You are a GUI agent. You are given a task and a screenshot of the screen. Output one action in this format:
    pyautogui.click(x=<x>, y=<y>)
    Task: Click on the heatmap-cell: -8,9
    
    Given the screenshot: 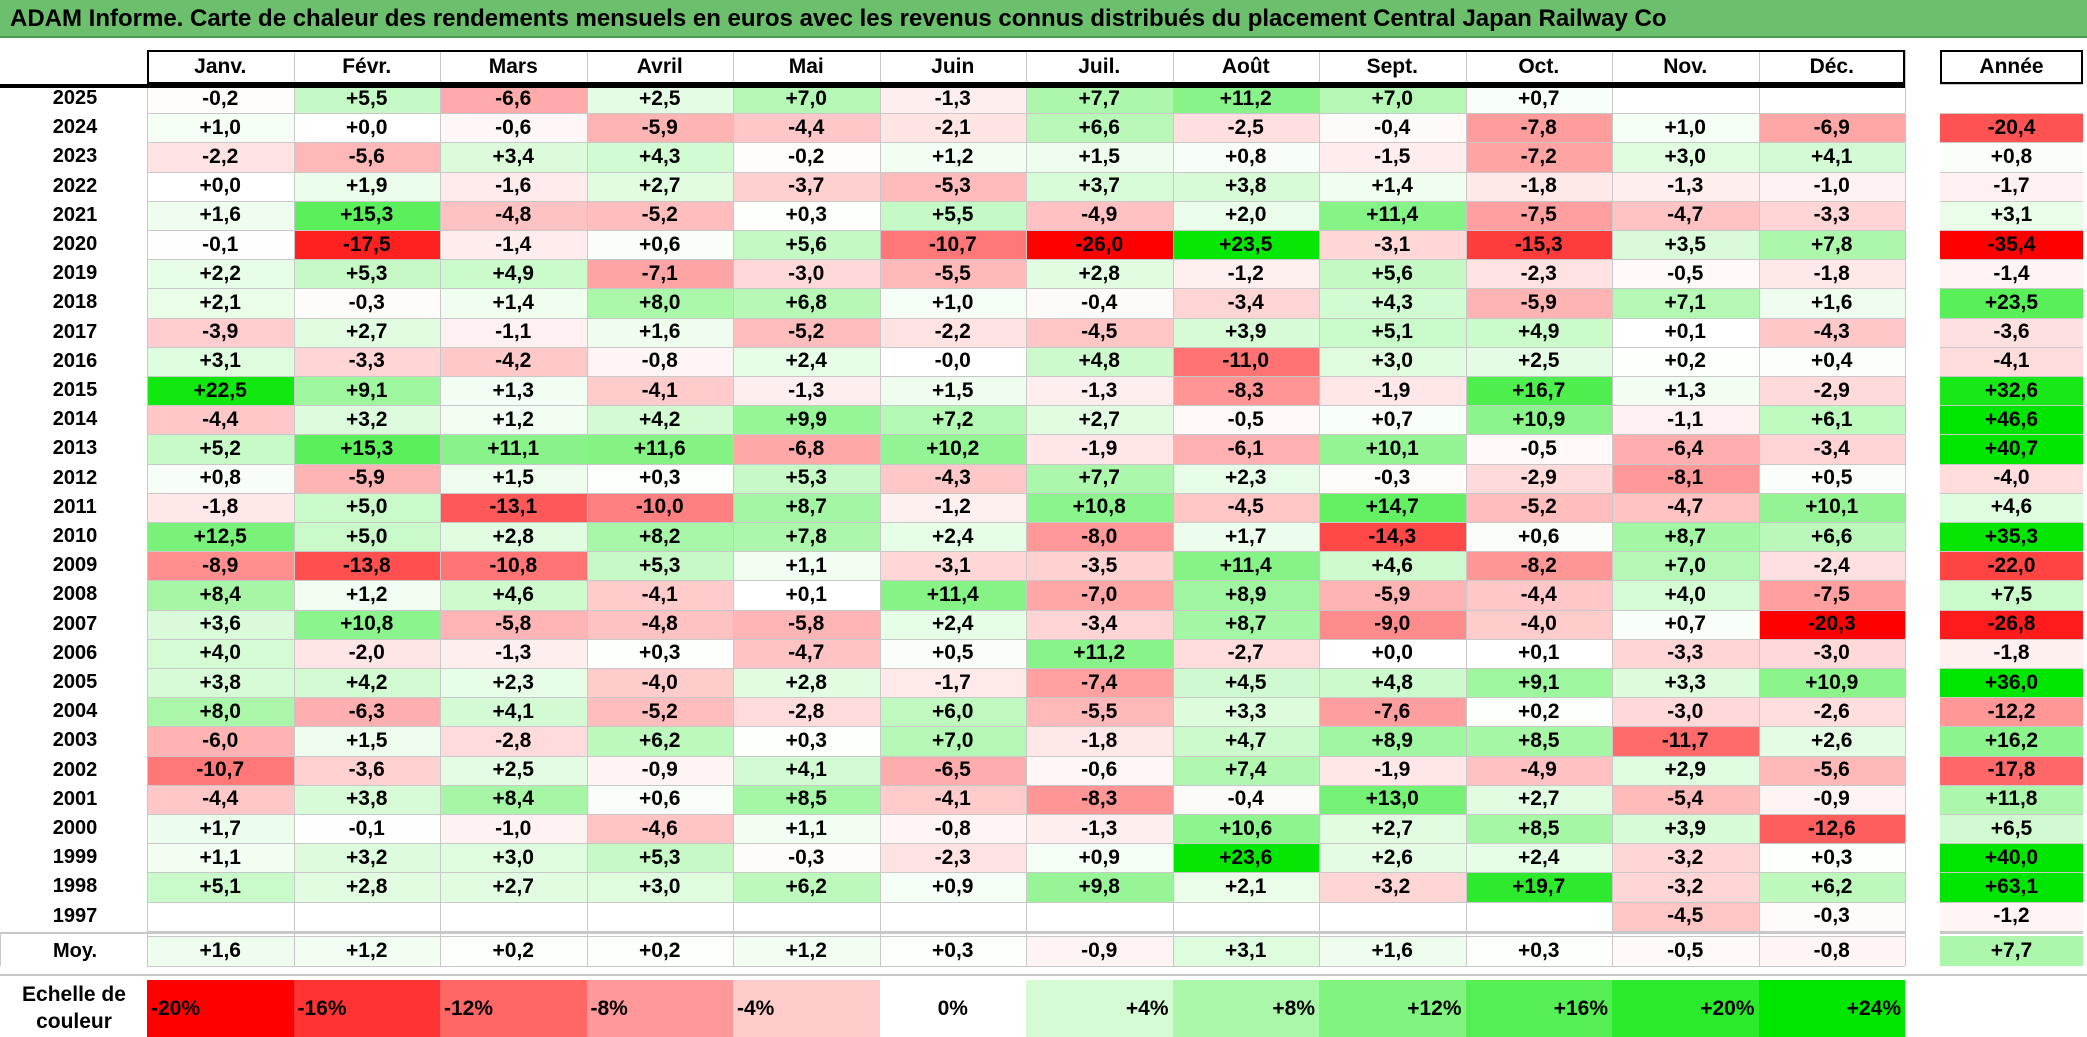 What is the action you would take?
    pyautogui.click(x=220, y=566)
    